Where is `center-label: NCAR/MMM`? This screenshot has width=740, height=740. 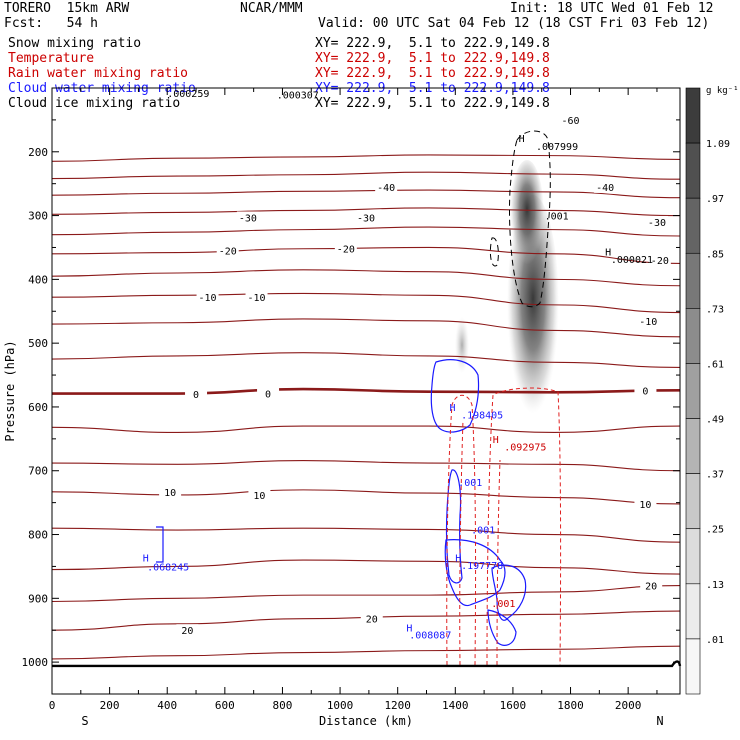
center-label: NCAR/MMM is located at coordinates (271, 8).